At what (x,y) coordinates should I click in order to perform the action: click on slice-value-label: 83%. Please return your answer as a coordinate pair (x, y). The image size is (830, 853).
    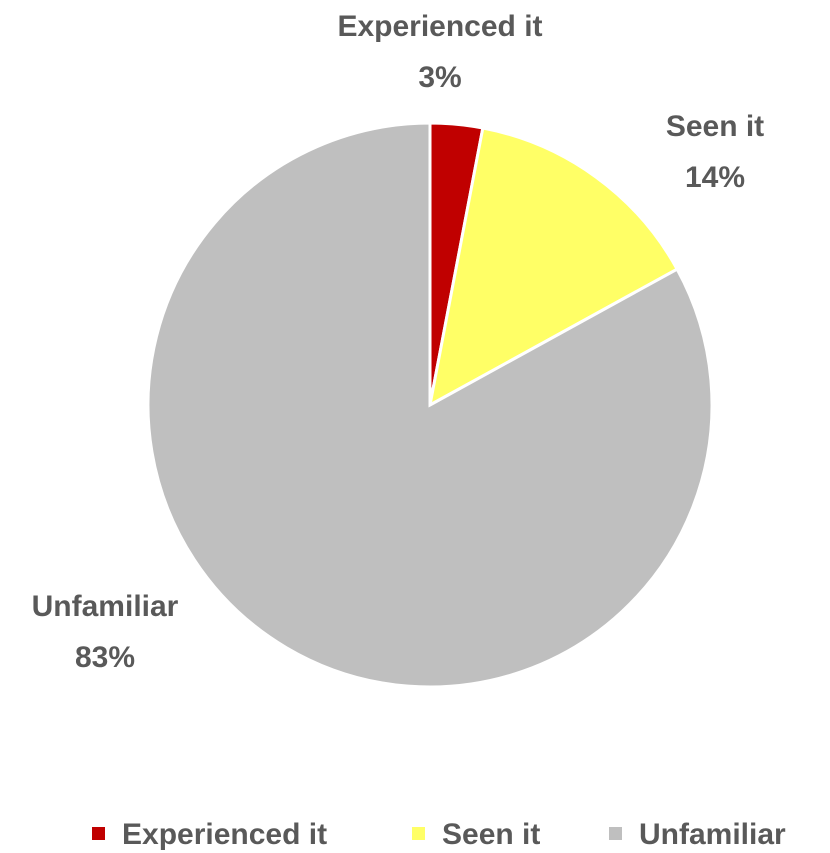
    Looking at the image, I should click on (105, 657).